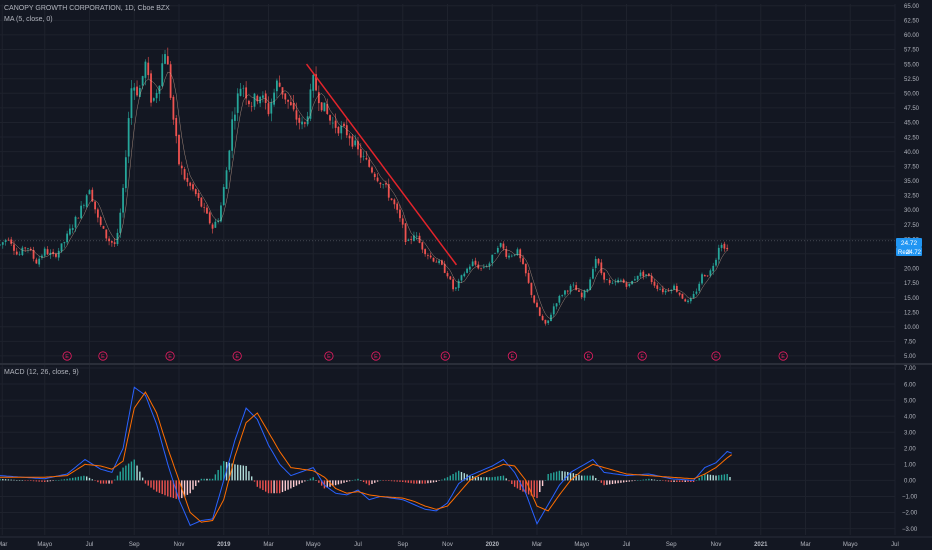 This screenshot has width=932, height=550. Describe the element at coordinates (365, 479) in the screenshot. I see `macd-histogram` at that location.